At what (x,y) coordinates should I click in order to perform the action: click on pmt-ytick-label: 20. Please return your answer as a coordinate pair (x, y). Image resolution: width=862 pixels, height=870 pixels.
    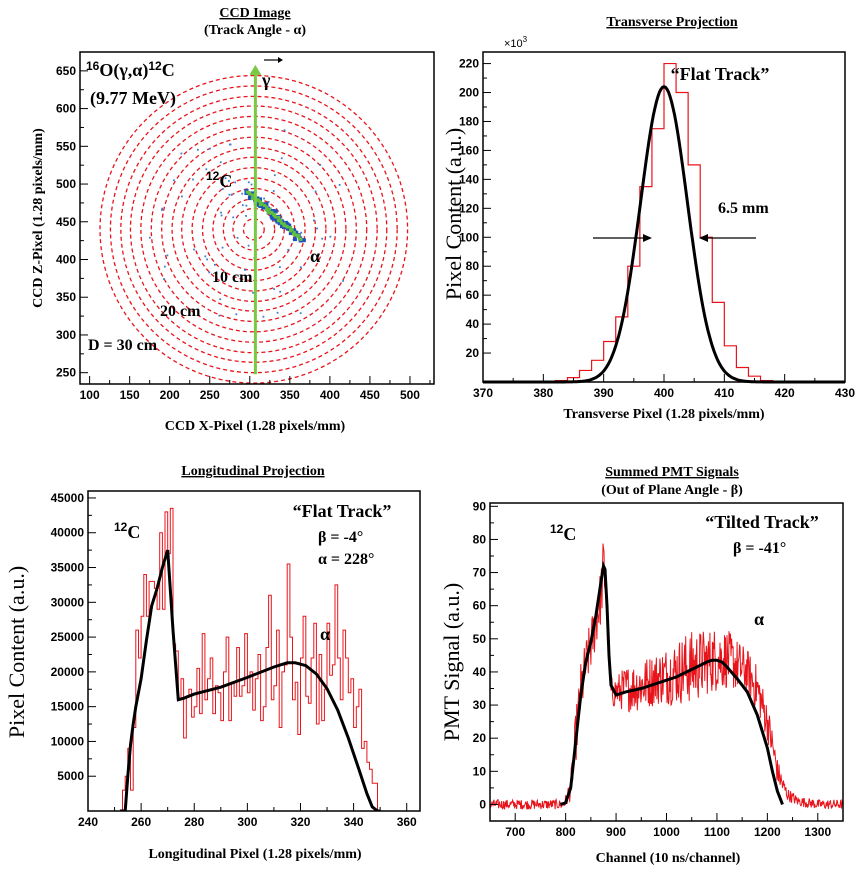
    Looking at the image, I should click on (480, 738).